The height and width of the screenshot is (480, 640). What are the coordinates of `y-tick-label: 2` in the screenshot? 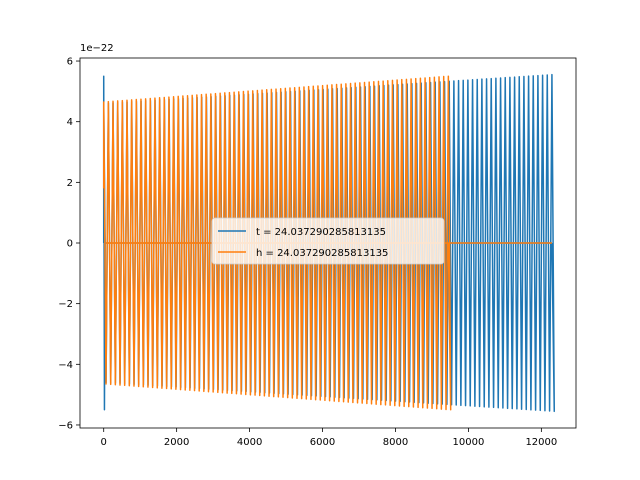 It's located at (70, 183).